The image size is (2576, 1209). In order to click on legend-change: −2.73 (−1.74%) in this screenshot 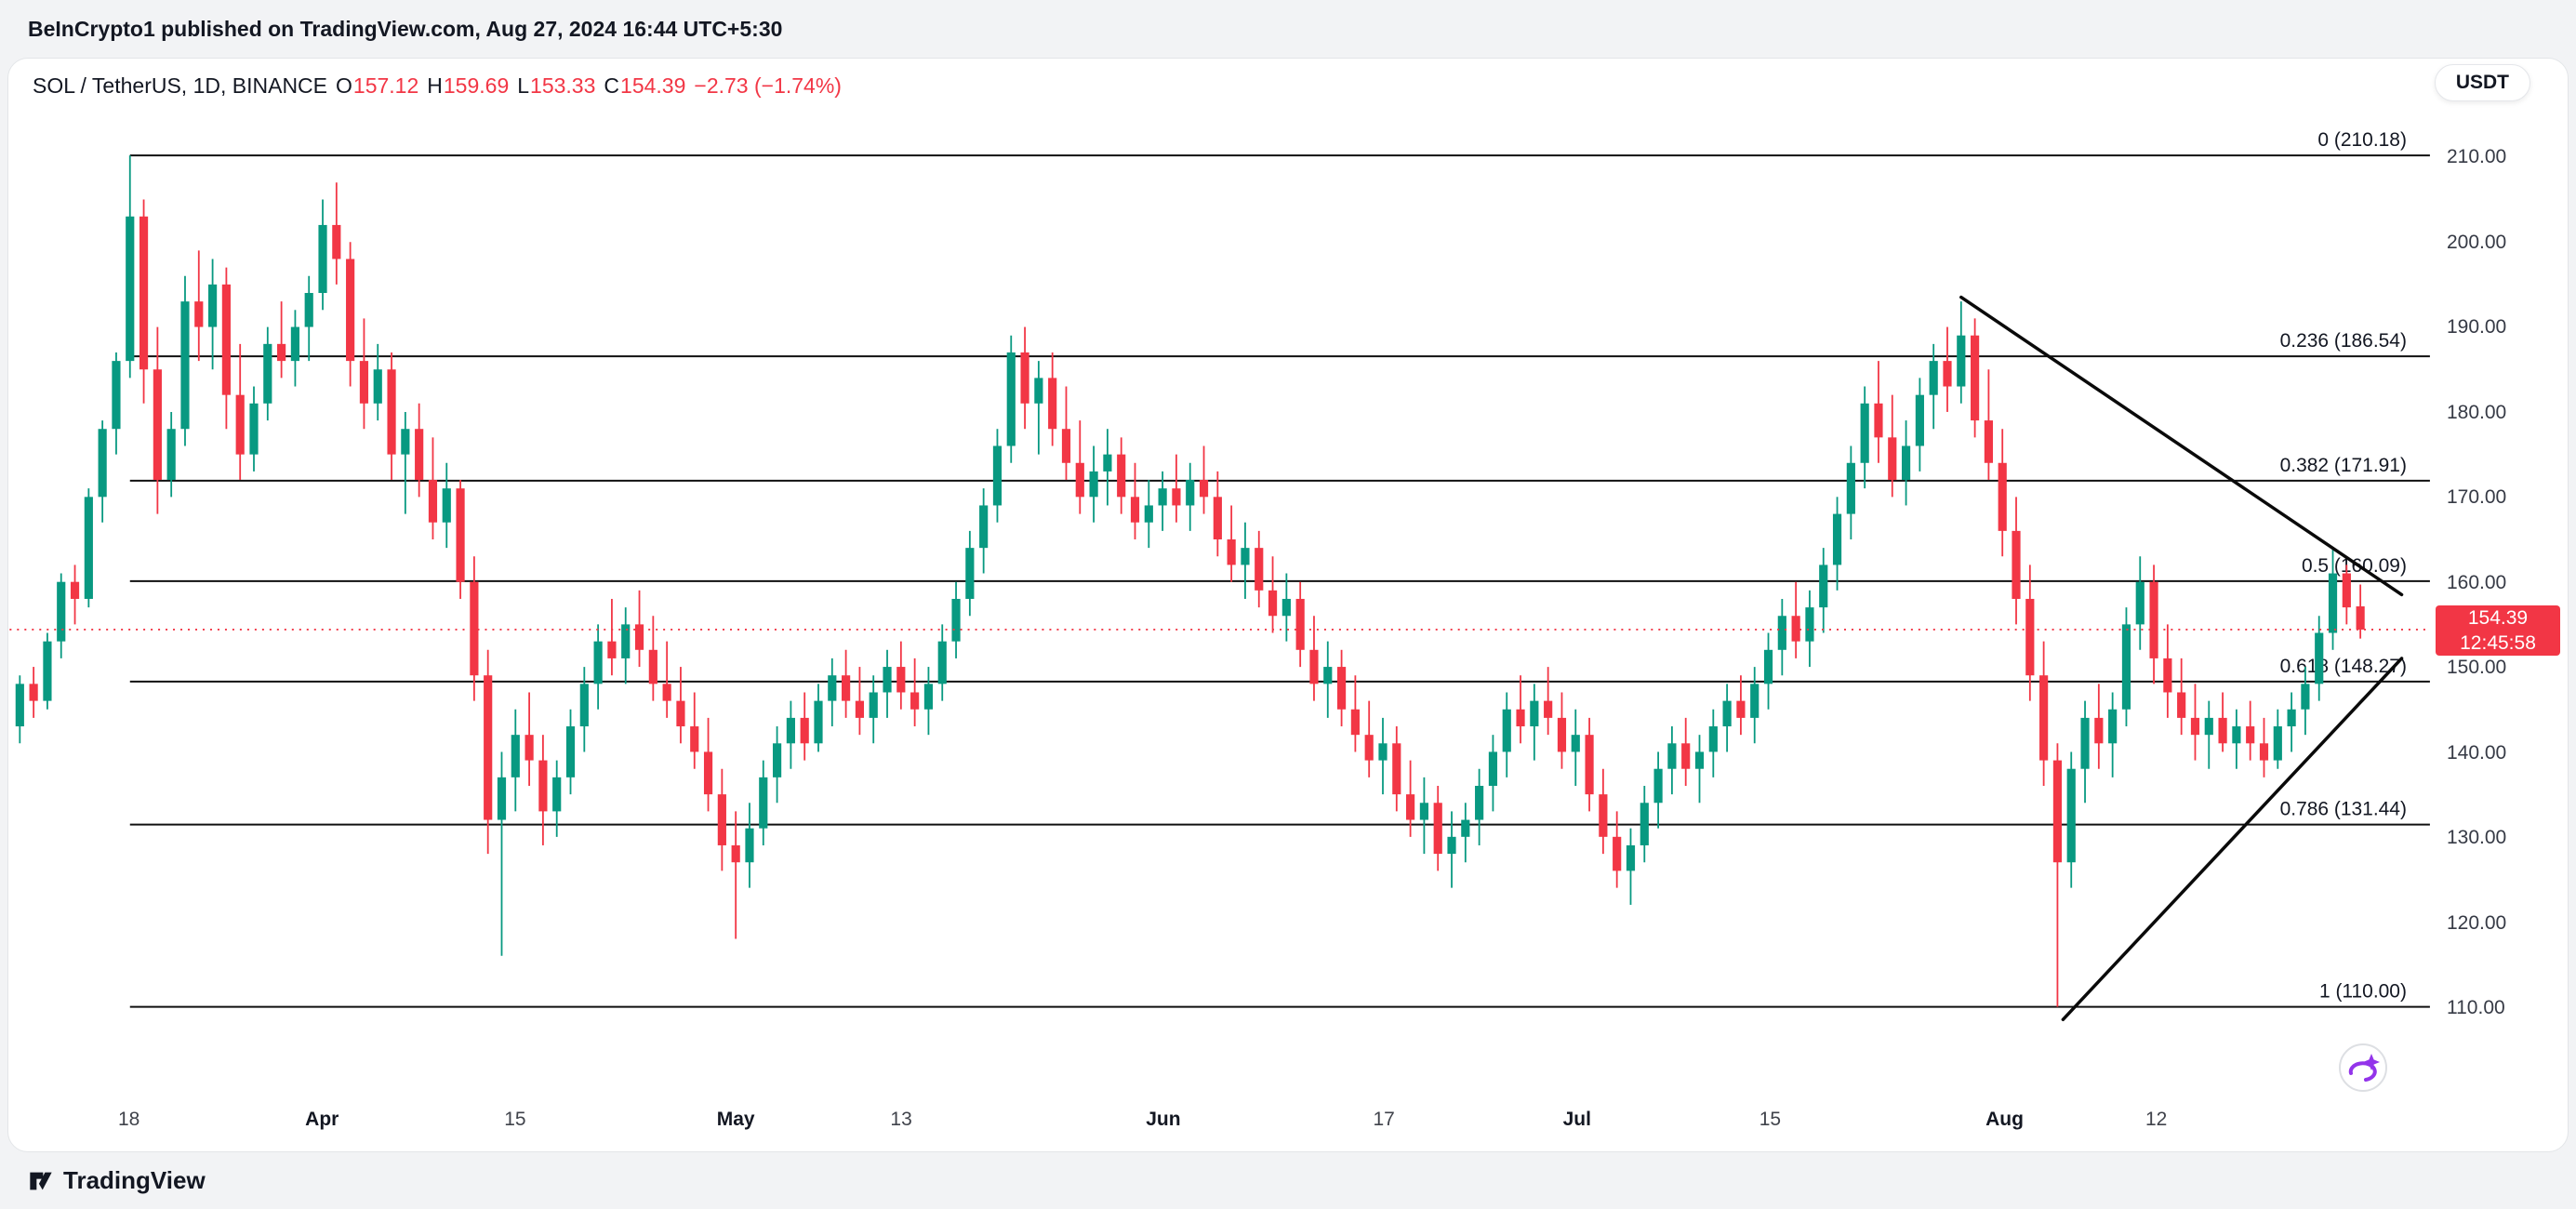, I will do `click(768, 85)`.